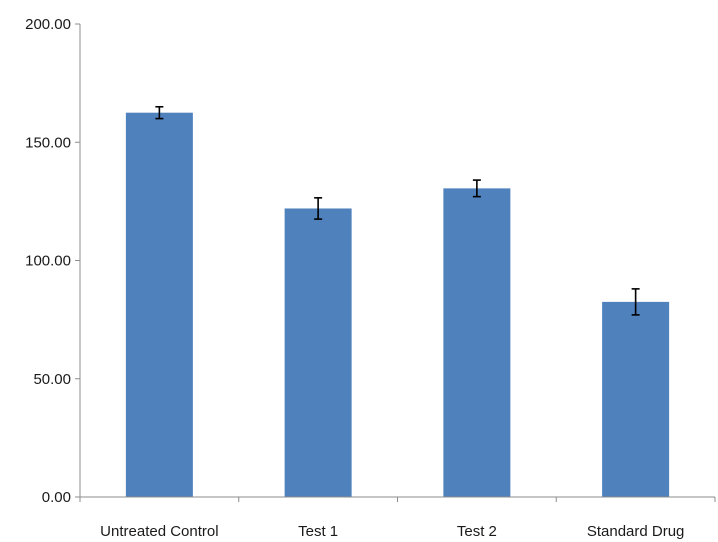  What do you see at coordinates (318, 531) in the screenshot?
I see `x-tick-label: Test 1` at bounding box center [318, 531].